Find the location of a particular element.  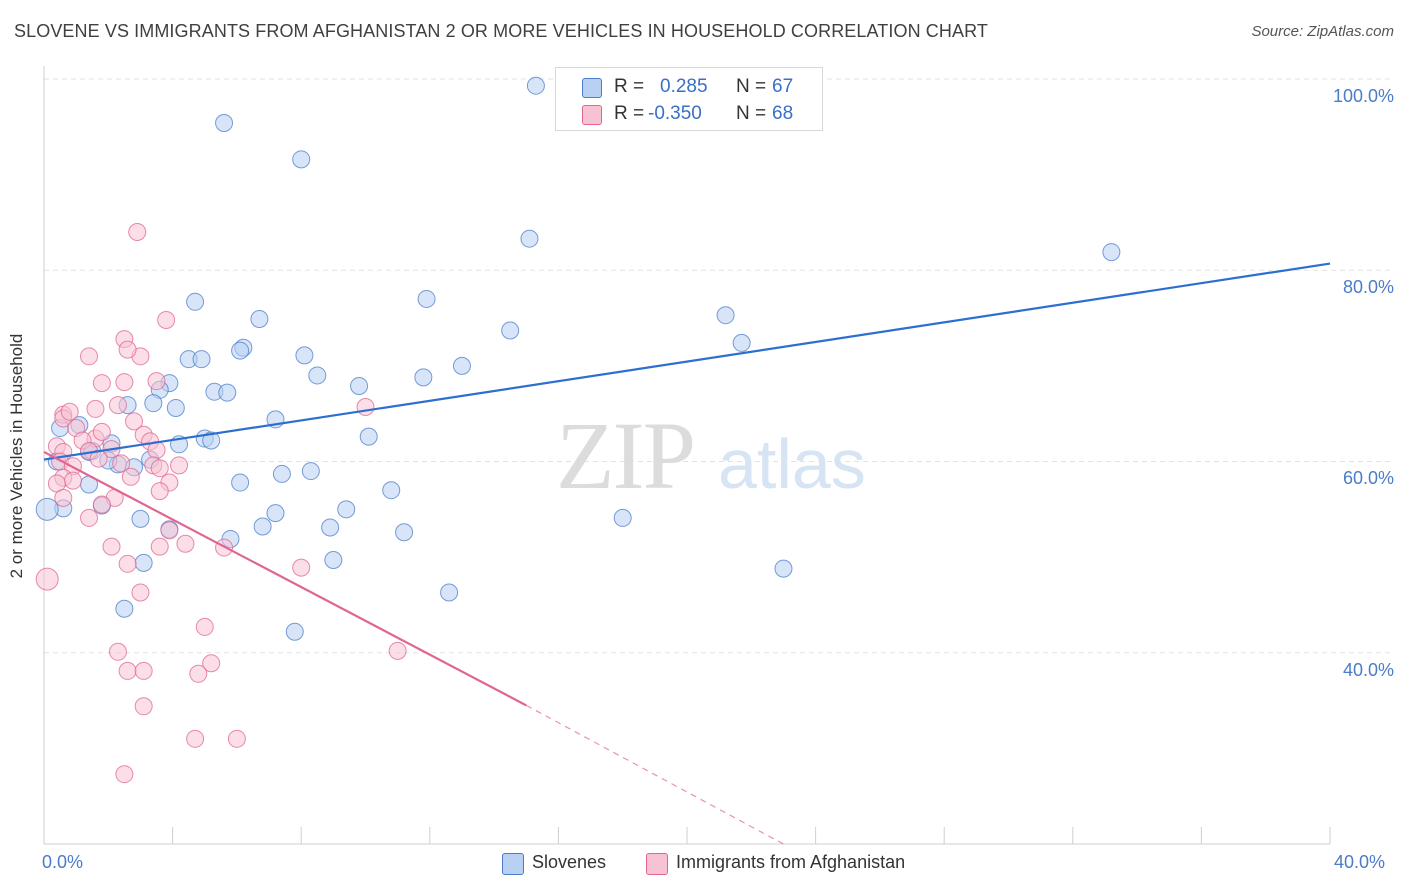

watermark-atlas: atlas is located at coordinates (792, 464).